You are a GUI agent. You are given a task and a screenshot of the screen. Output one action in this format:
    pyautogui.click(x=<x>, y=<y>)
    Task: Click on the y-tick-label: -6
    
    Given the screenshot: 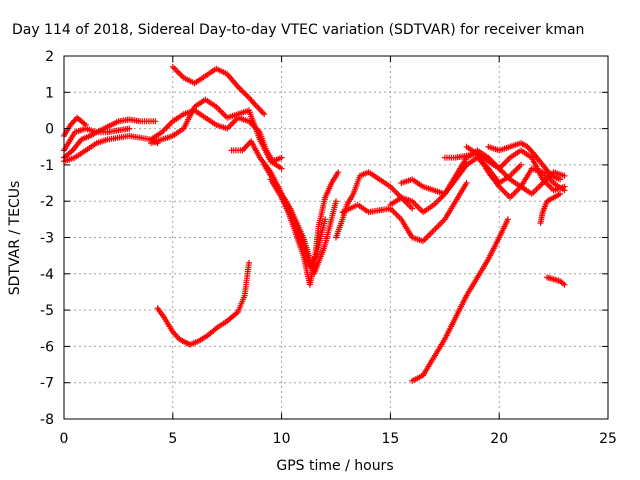 What is the action you would take?
    pyautogui.click(x=47, y=347)
    